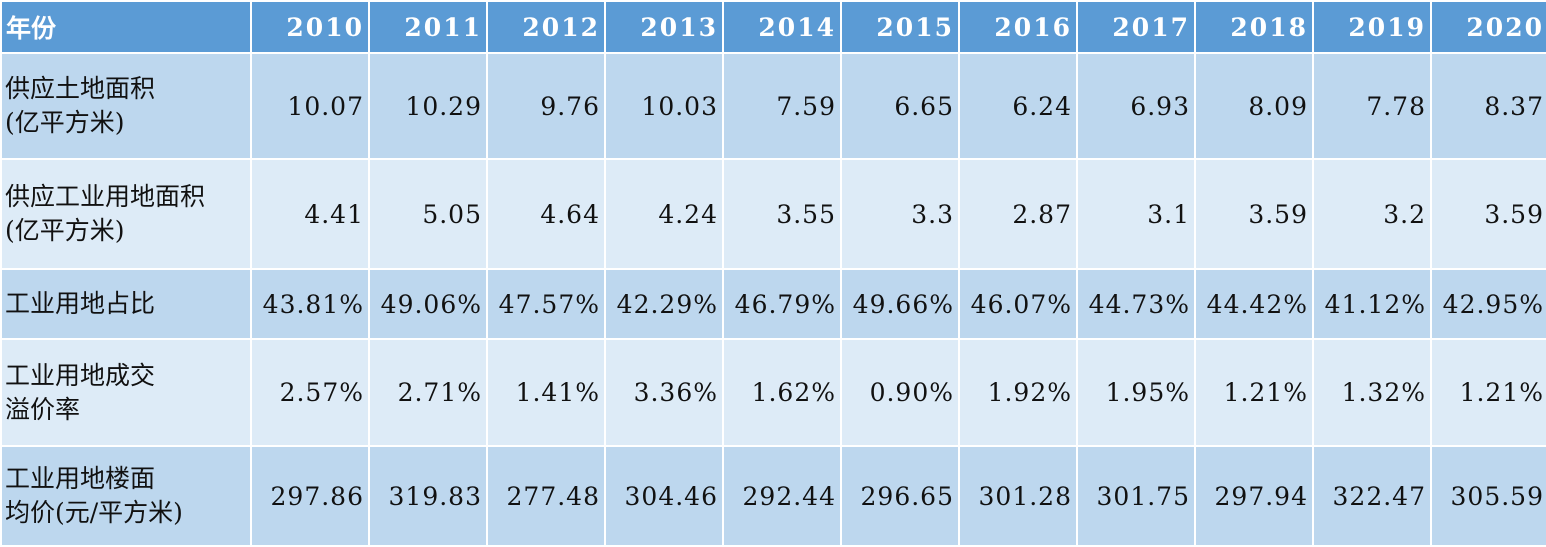 The image size is (1546, 547). I want to click on value-cell: 49.06%, so click(428, 304).